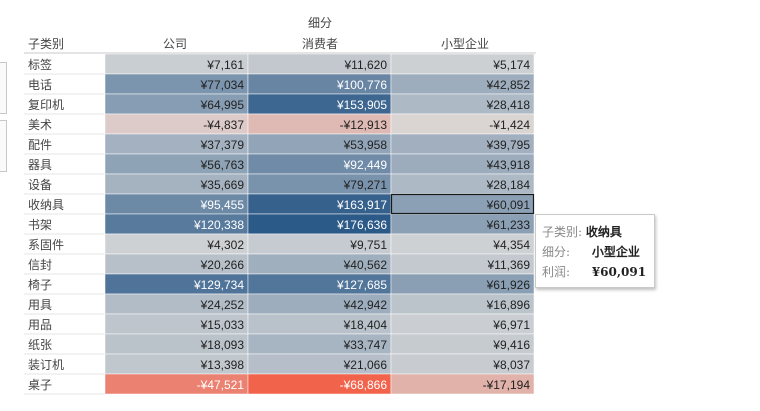 Image resolution: width=760 pixels, height=411 pixels. Describe the element at coordinates (175, 44) in the screenshot. I see `column-header: 公司` at that location.